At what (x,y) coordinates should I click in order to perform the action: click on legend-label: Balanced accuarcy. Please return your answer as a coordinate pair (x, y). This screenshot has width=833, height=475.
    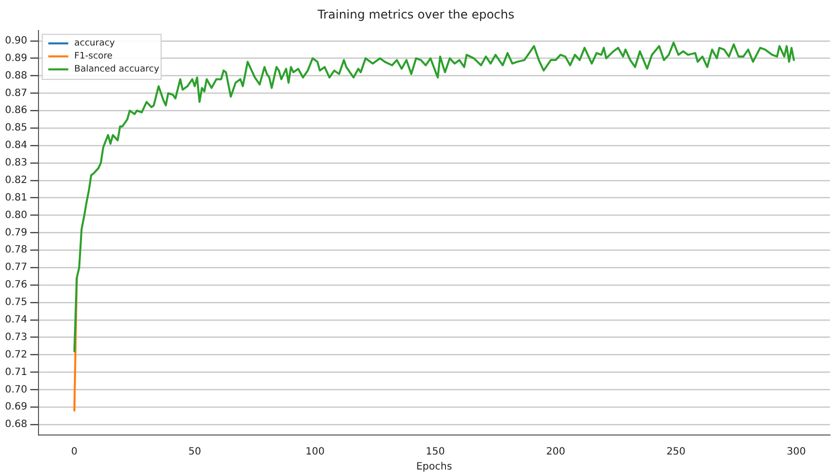
    Looking at the image, I should click on (117, 69).